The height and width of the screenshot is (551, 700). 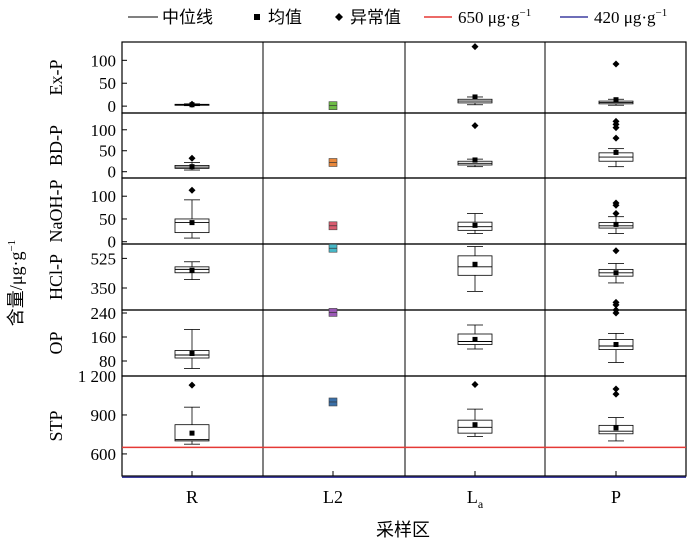 I want to click on y-tick-label-stp-0: 600, so click(x=104, y=454).